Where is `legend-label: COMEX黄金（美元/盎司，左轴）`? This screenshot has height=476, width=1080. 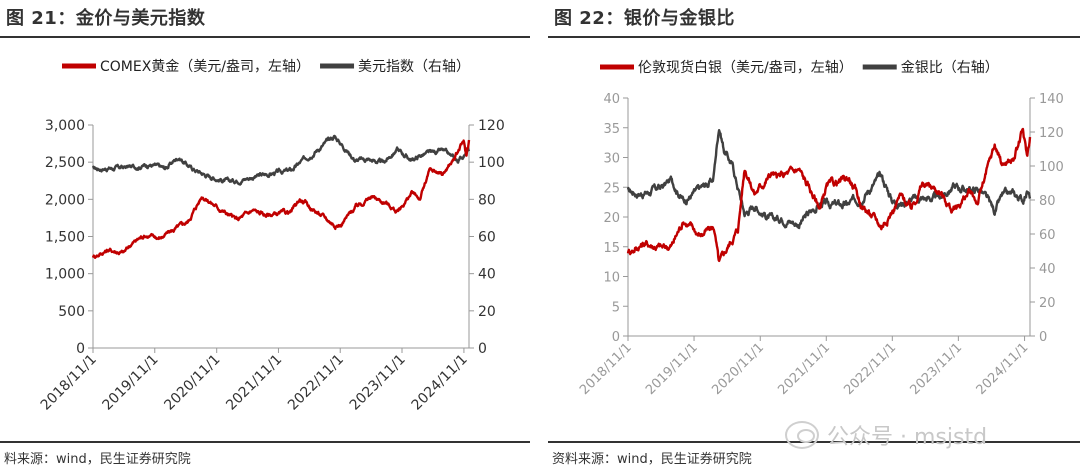
legend-label: COMEX黄金（美元/盎司，左轴） is located at coordinates (205, 66).